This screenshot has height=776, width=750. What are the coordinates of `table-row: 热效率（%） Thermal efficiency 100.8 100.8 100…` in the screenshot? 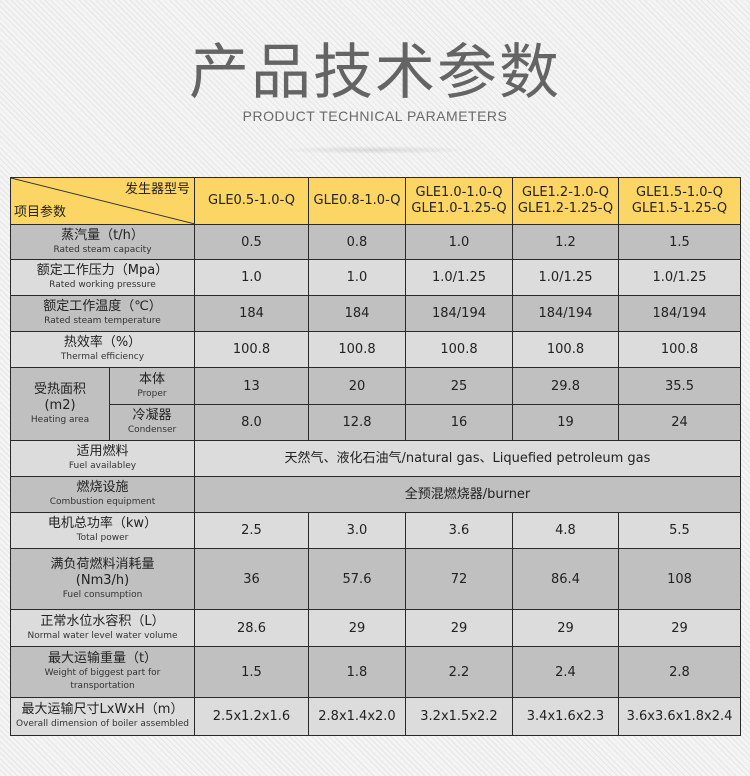 It's located at (375, 349).